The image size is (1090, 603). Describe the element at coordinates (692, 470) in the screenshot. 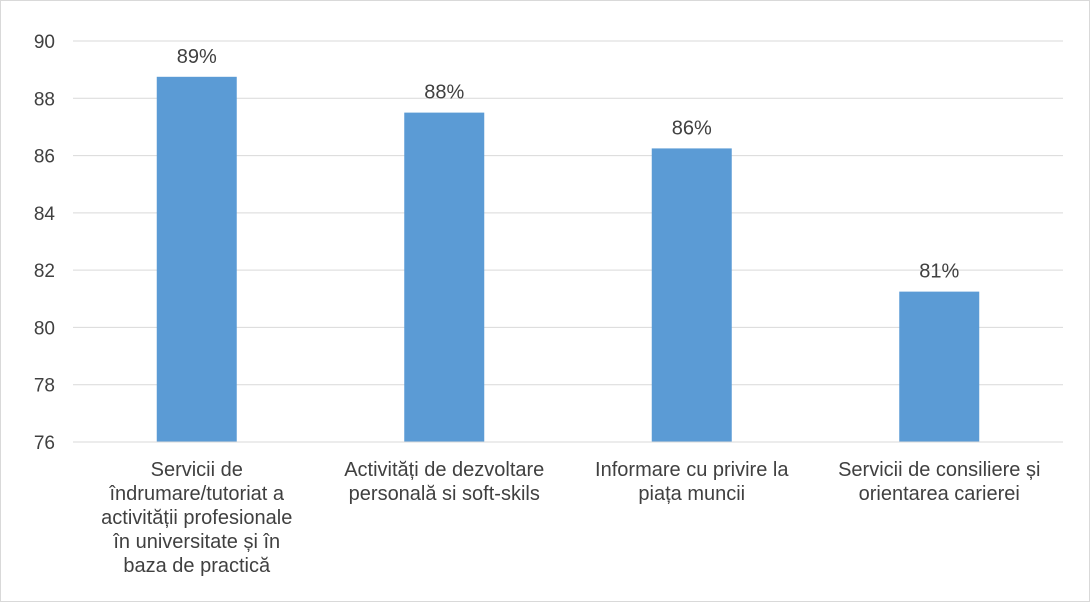

I see `category-label-line: Informare cu privire la` at that location.